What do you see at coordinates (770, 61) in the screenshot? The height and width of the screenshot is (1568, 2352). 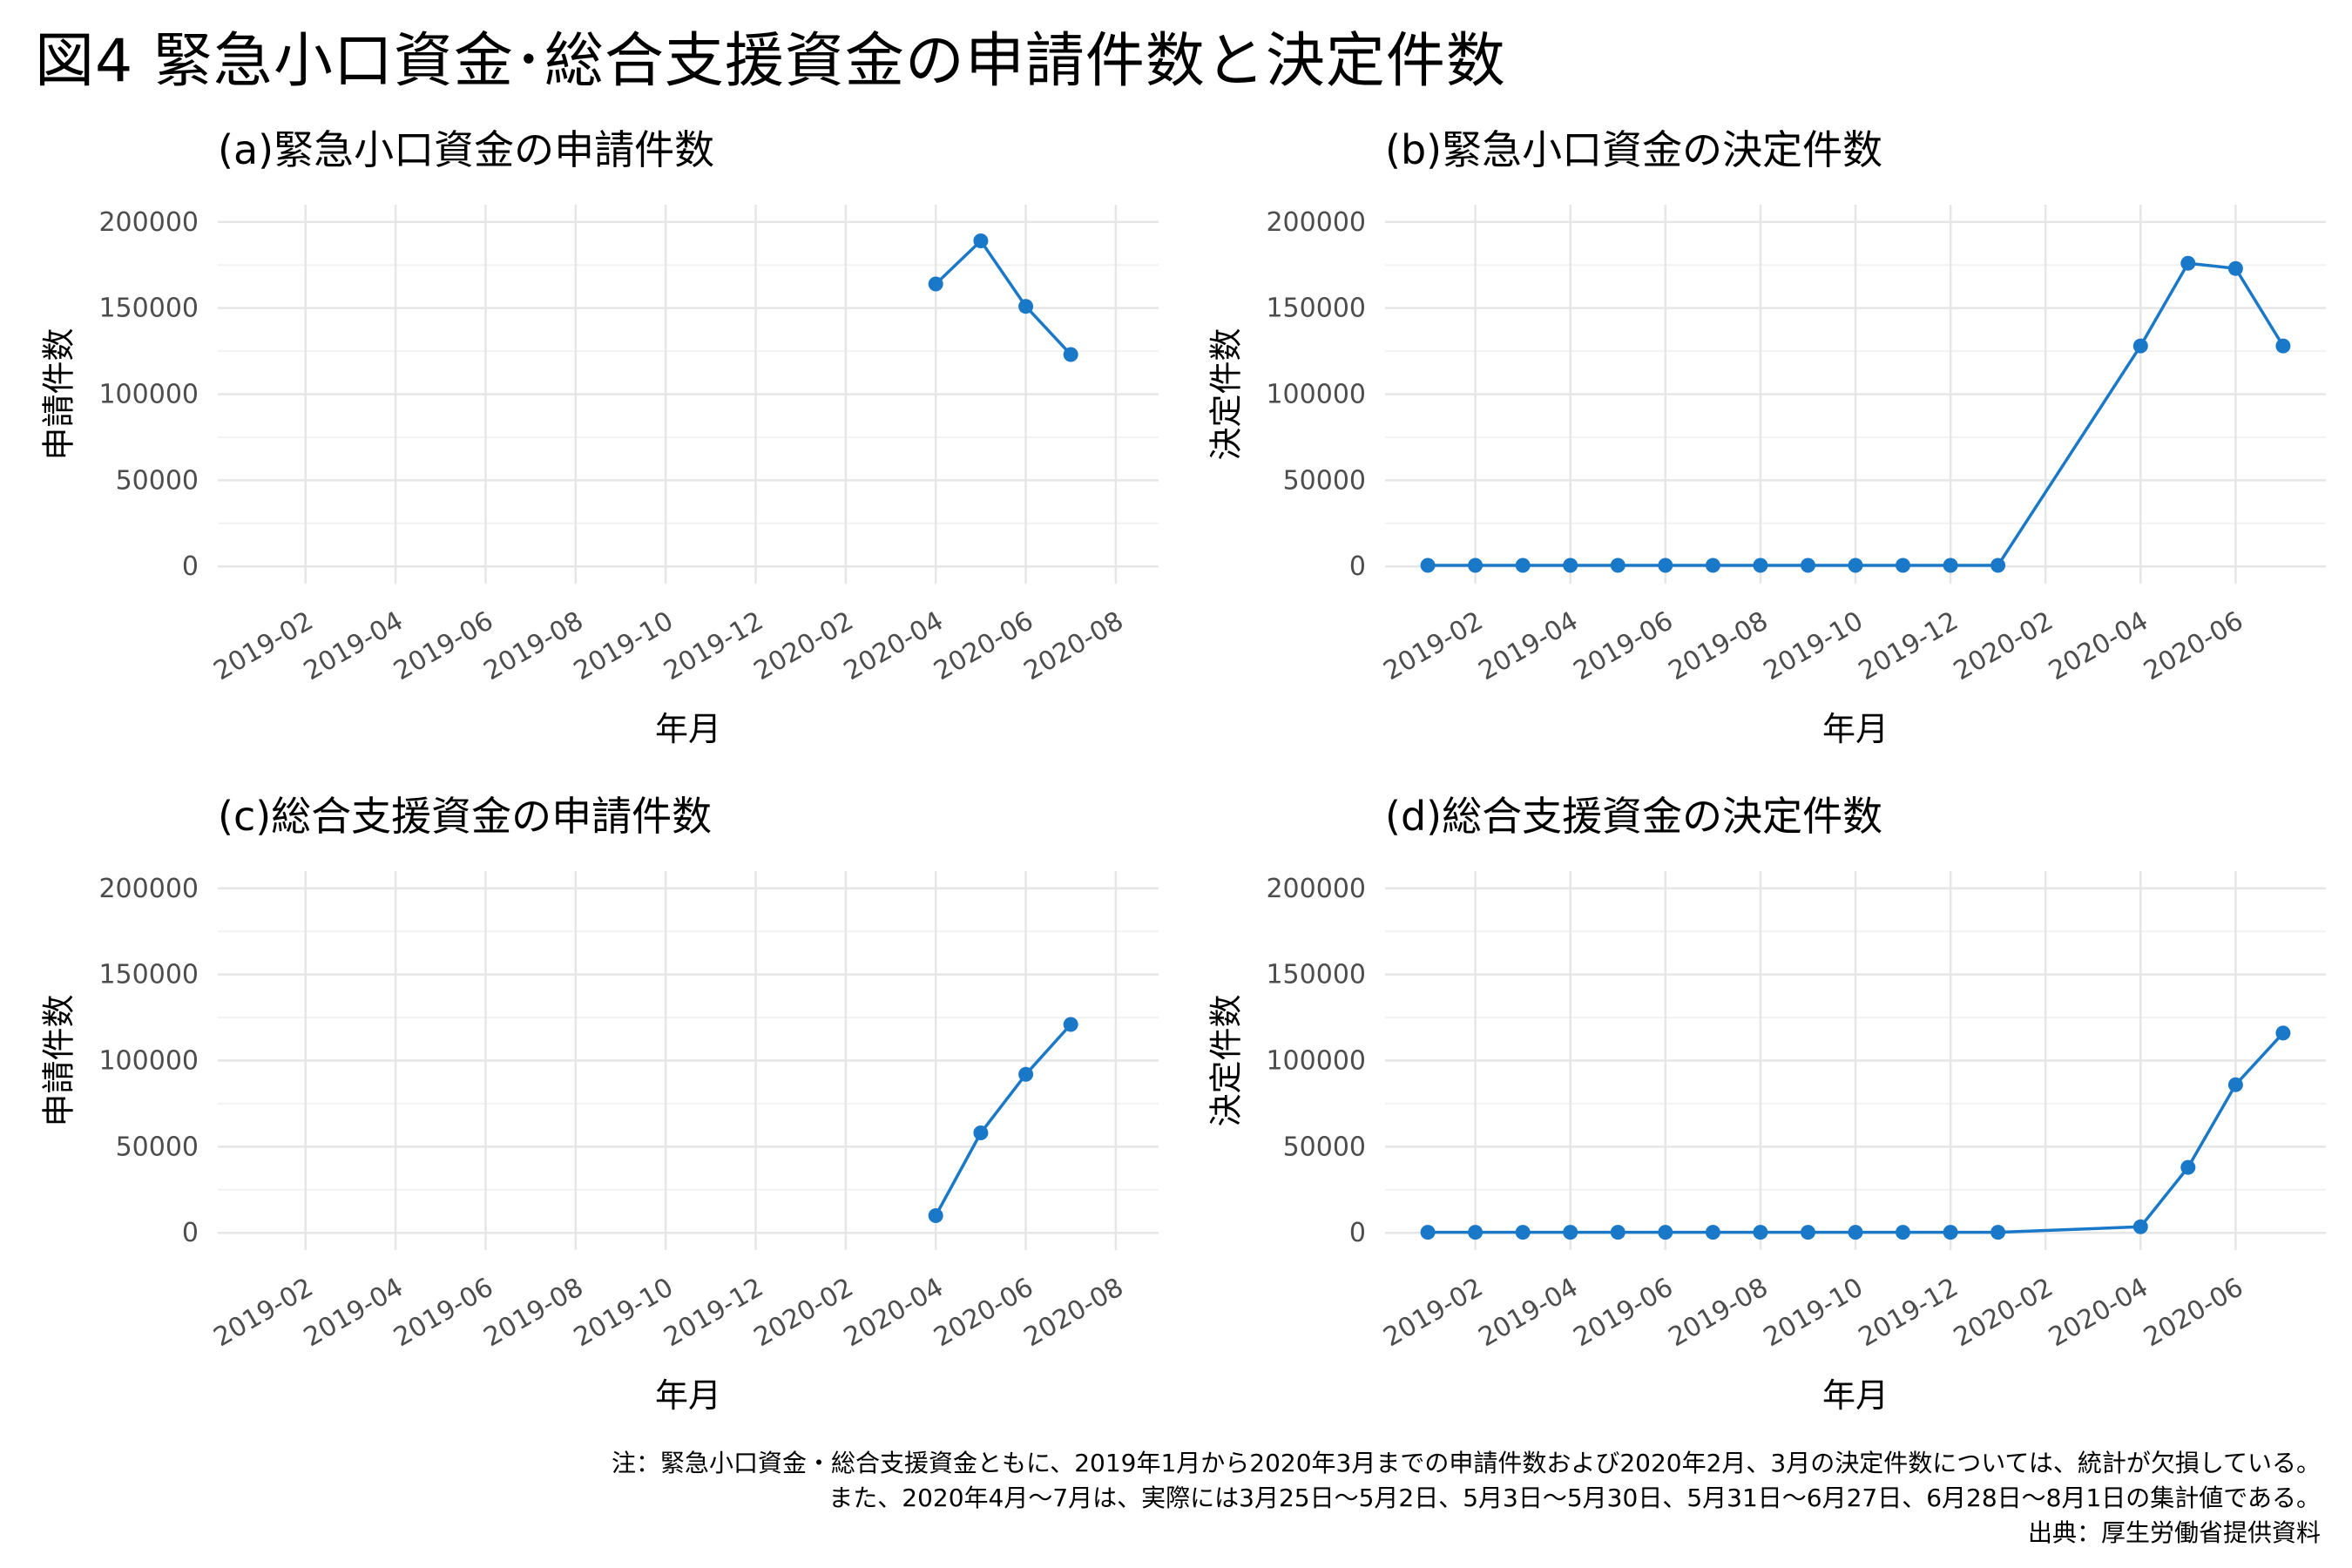 I see `figure-title: 図4 緊急小口資金･総合支援資金の申請件数と決定件数` at bounding box center [770, 61].